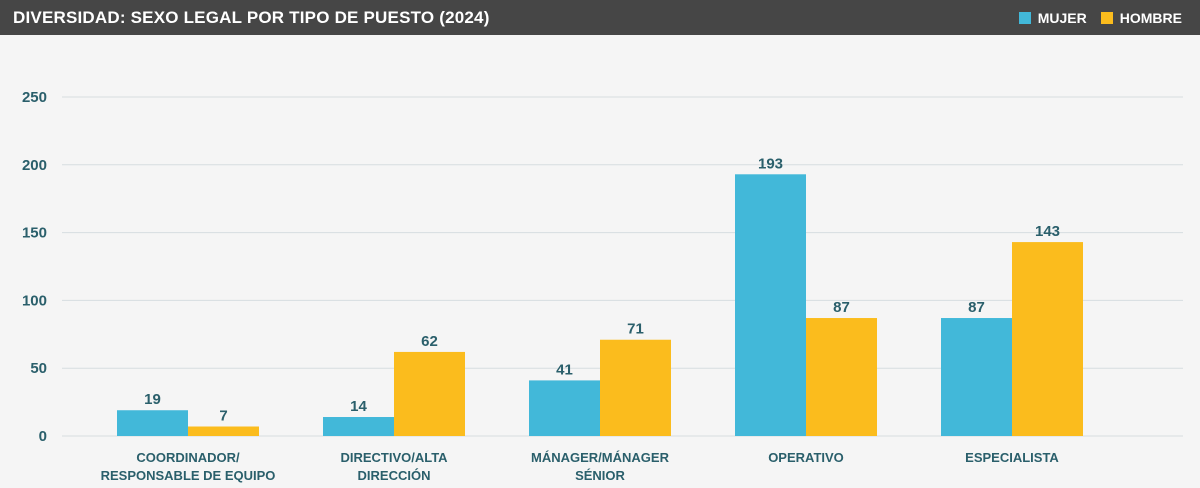 This screenshot has width=1200, height=488. Describe the element at coordinates (34, 300) in the screenshot. I see `y-tick-label: 100` at that location.